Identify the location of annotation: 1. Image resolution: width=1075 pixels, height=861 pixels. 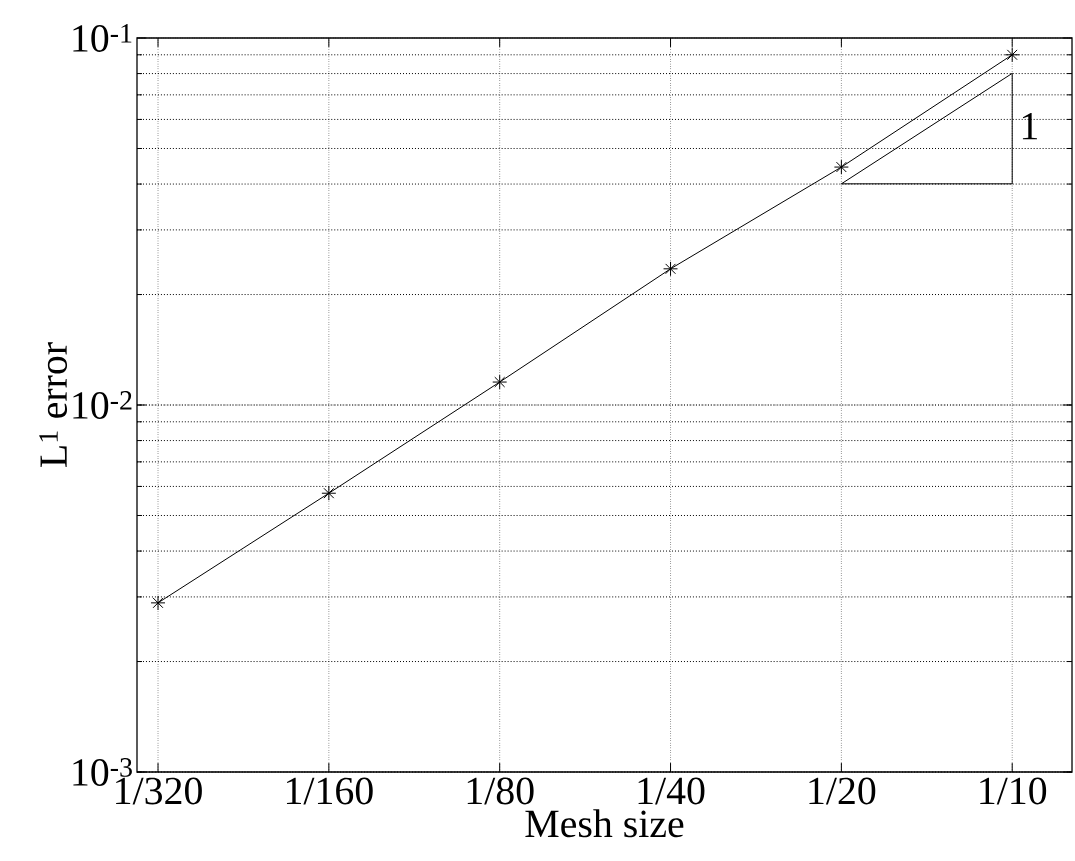
(1029, 126).